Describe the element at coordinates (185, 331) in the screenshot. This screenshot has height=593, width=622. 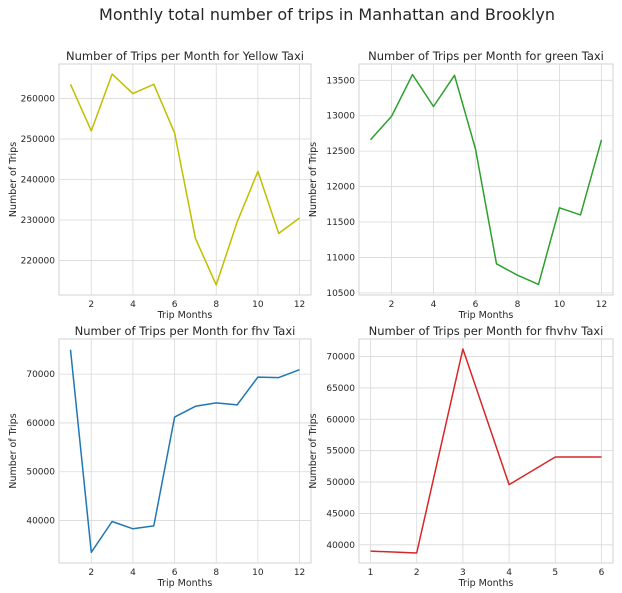
I see `panel-title: Number of Trips per Month for fhv Taxi` at that location.